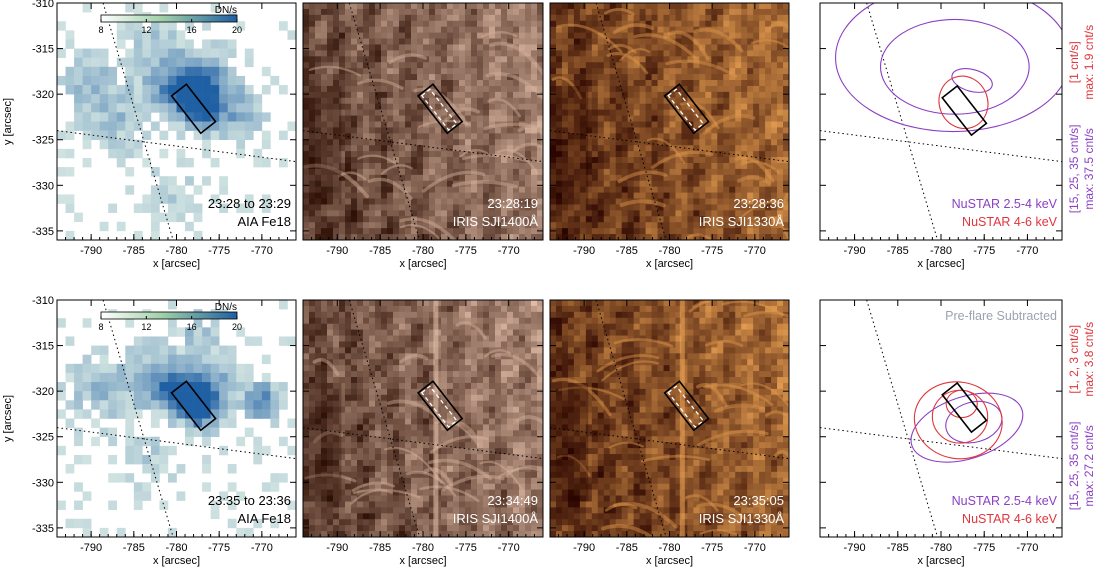 The image size is (1104, 575). Describe the element at coordinates (941, 146) in the screenshot. I see `limb-dotted-line` at that location.